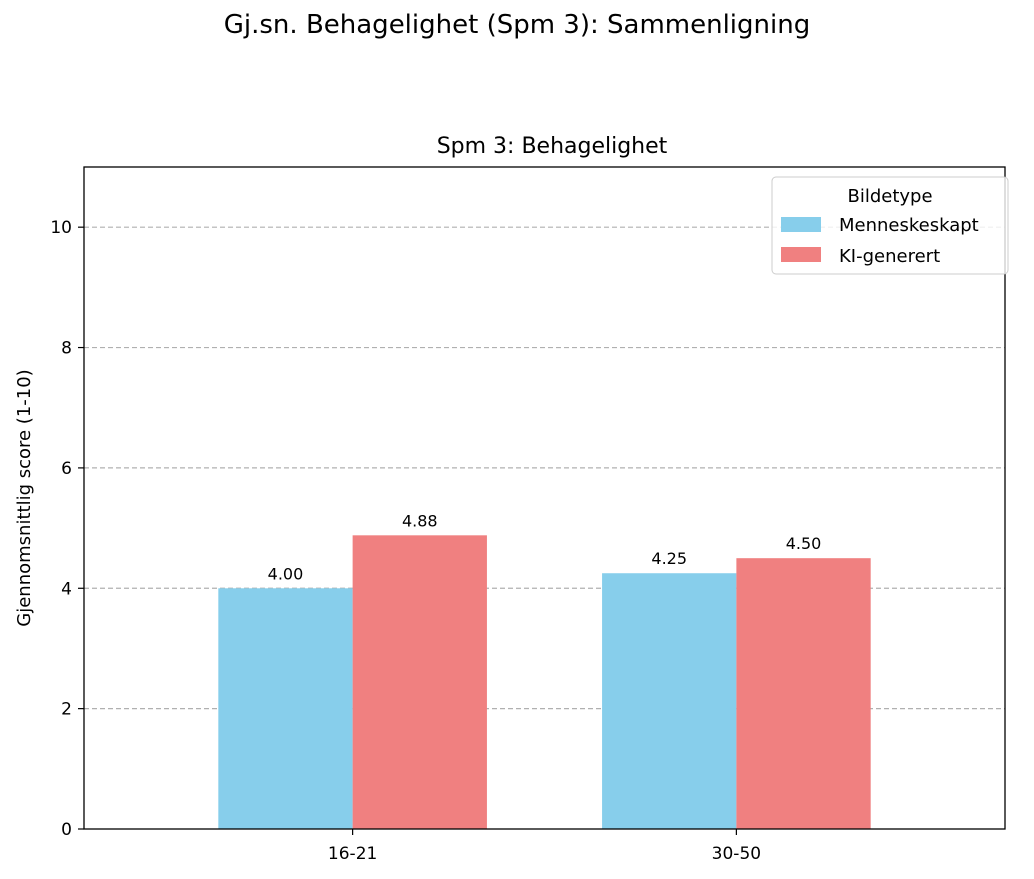  Describe the element at coordinates (61, 228) in the screenshot. I see `y-tick-label: 10` at that location.